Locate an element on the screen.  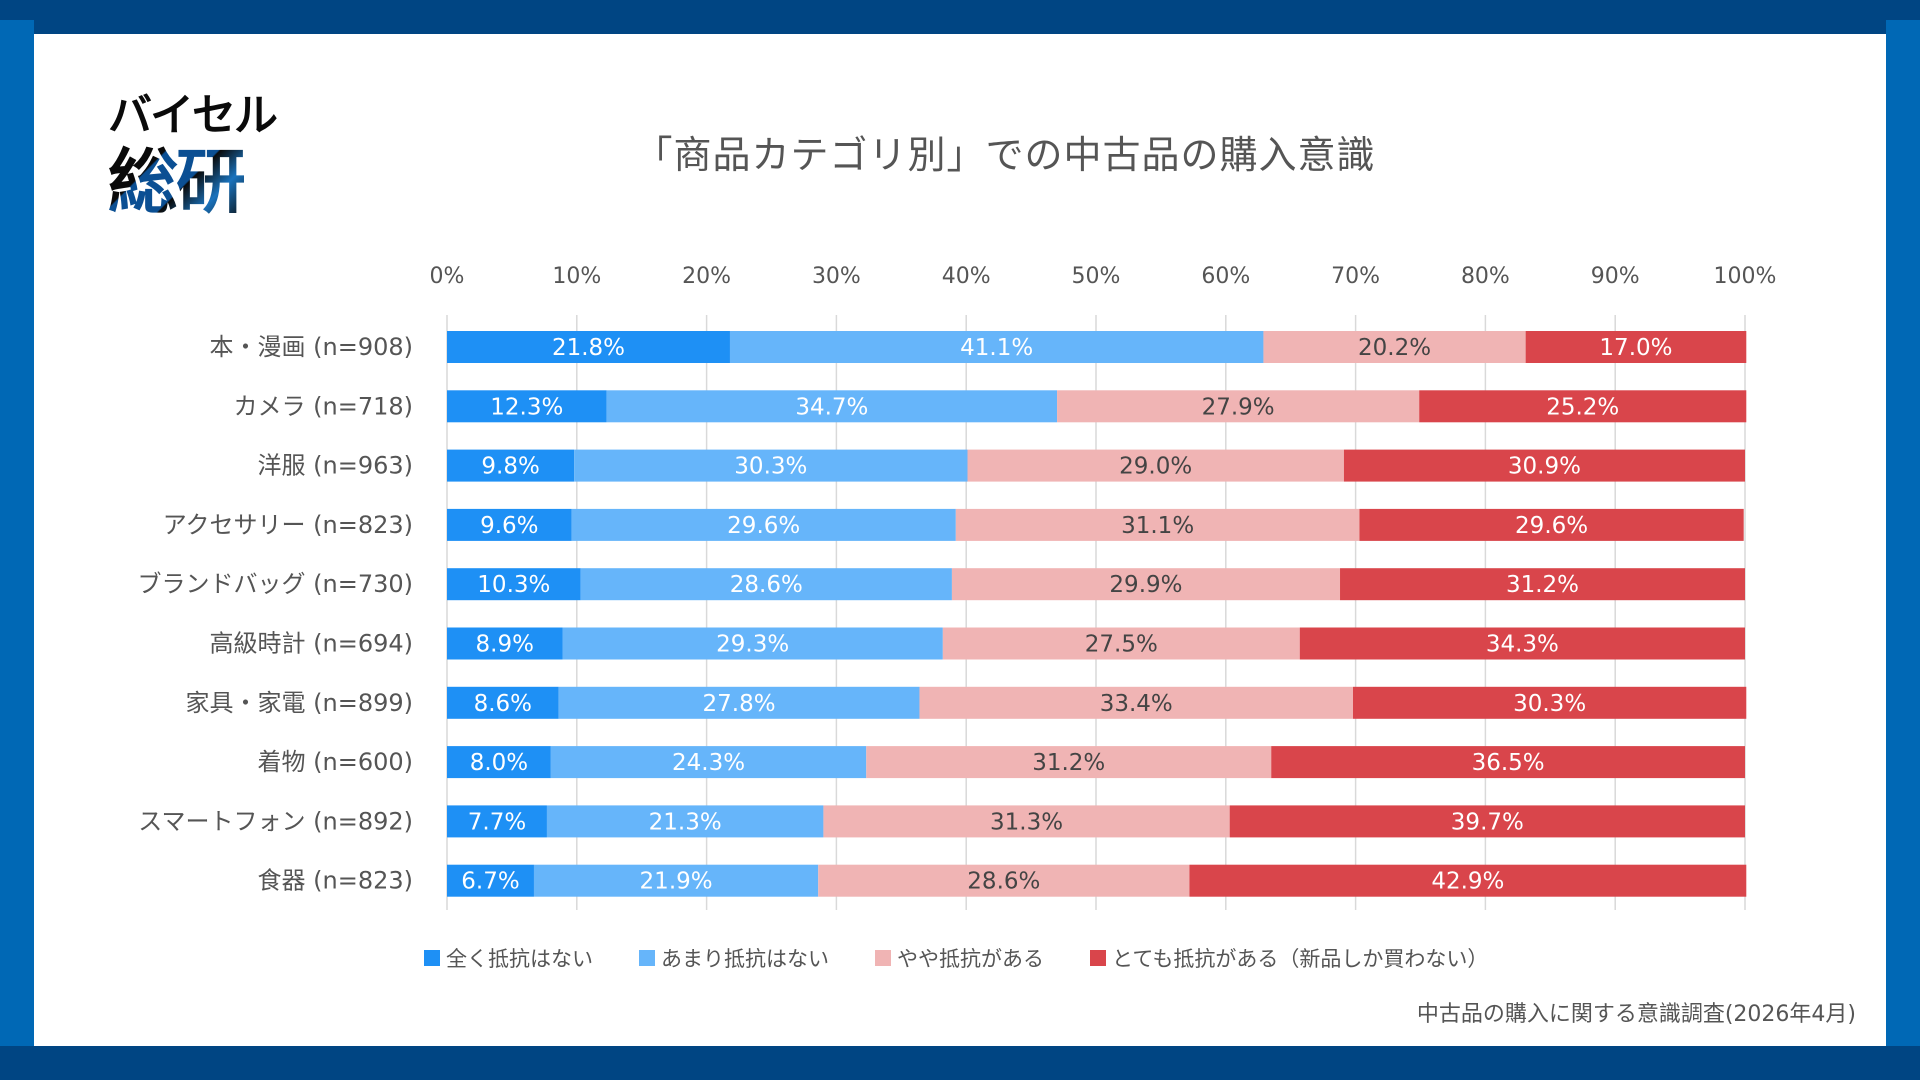
data-label: 29.6% is located at coordinates (1551, 526).